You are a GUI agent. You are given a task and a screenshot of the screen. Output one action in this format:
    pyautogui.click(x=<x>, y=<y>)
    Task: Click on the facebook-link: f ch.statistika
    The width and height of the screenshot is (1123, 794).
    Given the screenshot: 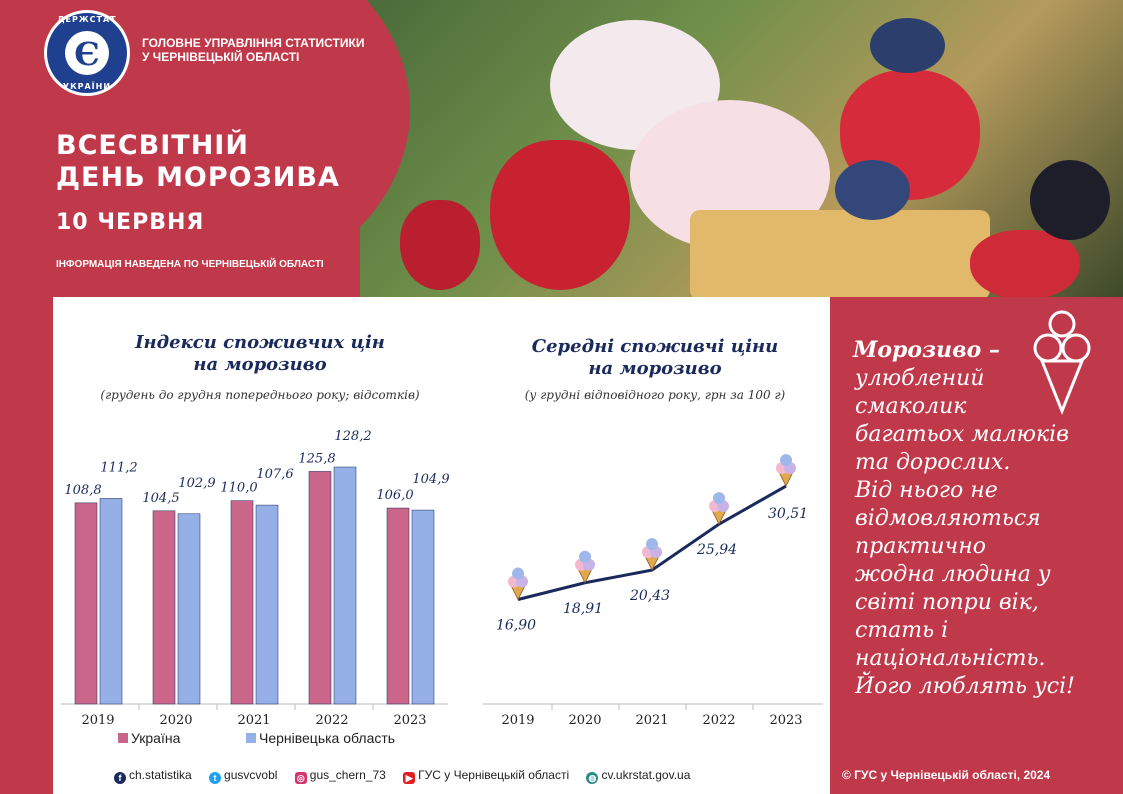 What is the action you would take?
    pyautogui.click(x=153, y=776)
    